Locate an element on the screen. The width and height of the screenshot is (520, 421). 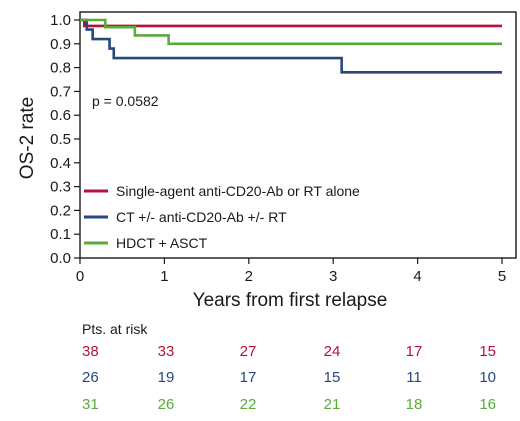
y-tick-label: 0.5 is located at coordinates (60, 139).